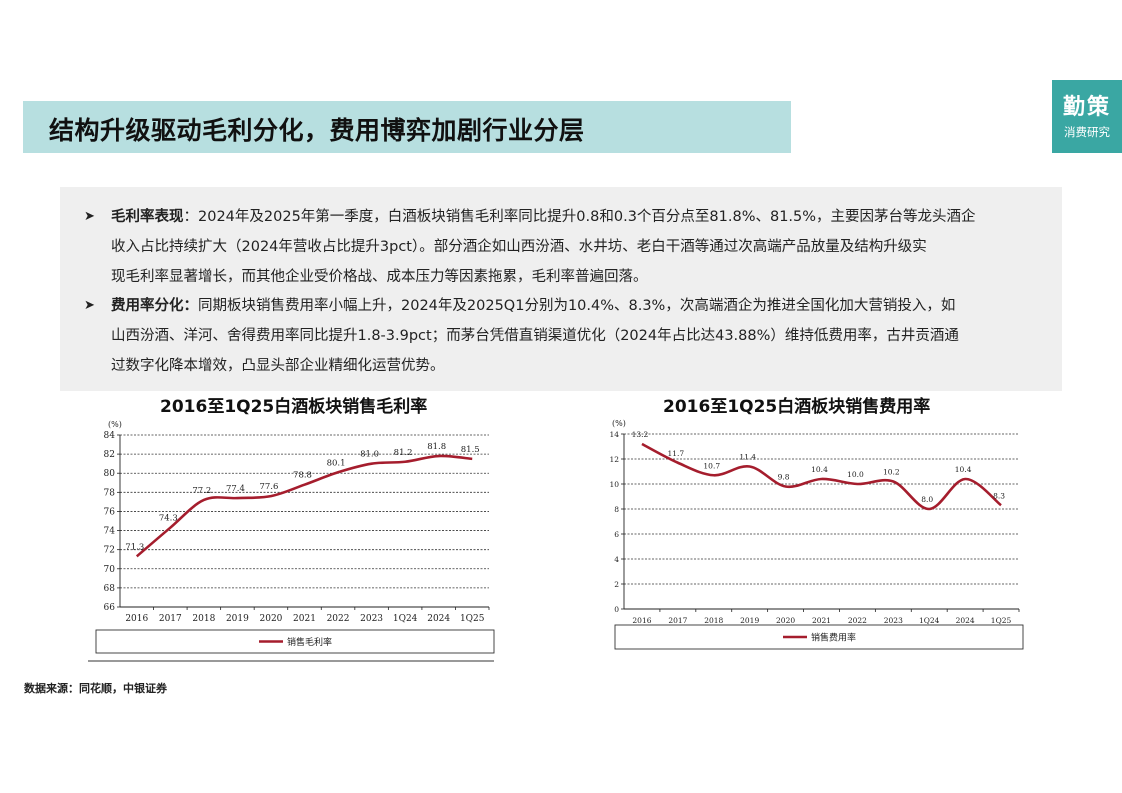  I want to click on data-label: 74.3, so click(168, 519).